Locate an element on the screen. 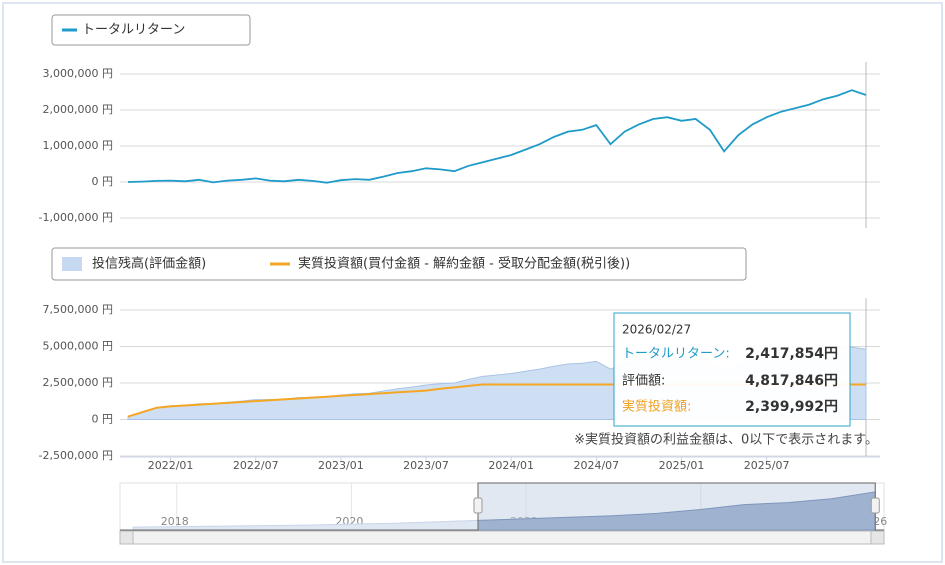 Image resolution: width=945 pixels, height=565 pixels. navigator-outline is located at coordinates (502, 506).